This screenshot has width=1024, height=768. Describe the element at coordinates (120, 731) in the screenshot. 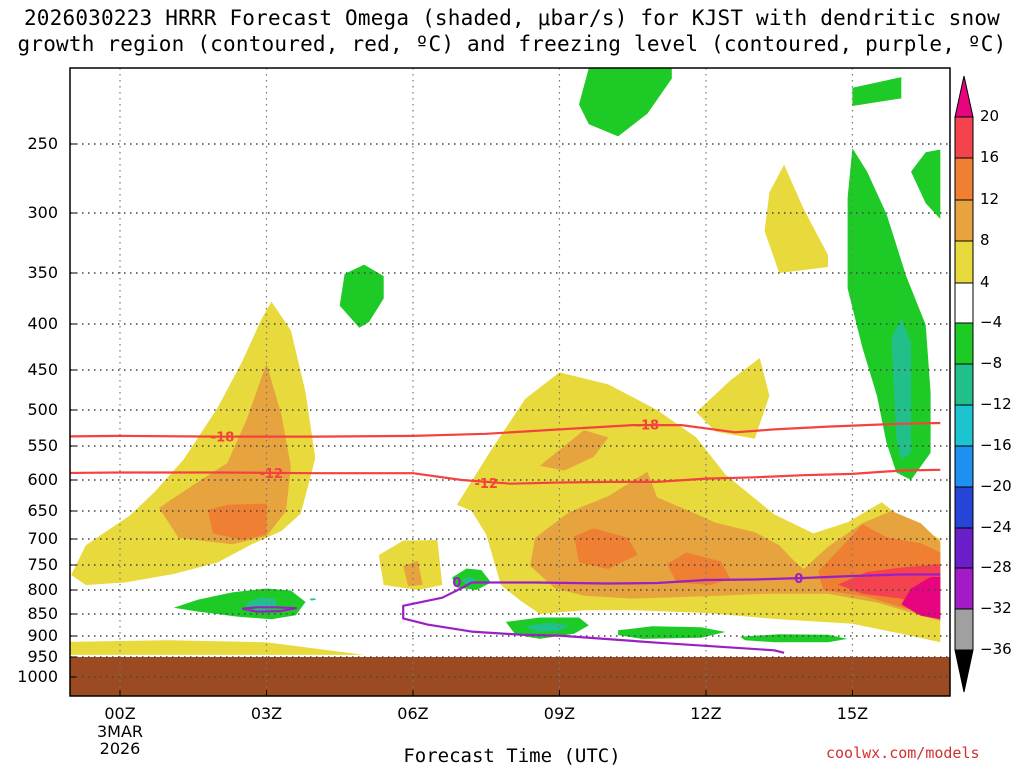

I see `x-tick-sublabel-0: 3MAR` at that location.